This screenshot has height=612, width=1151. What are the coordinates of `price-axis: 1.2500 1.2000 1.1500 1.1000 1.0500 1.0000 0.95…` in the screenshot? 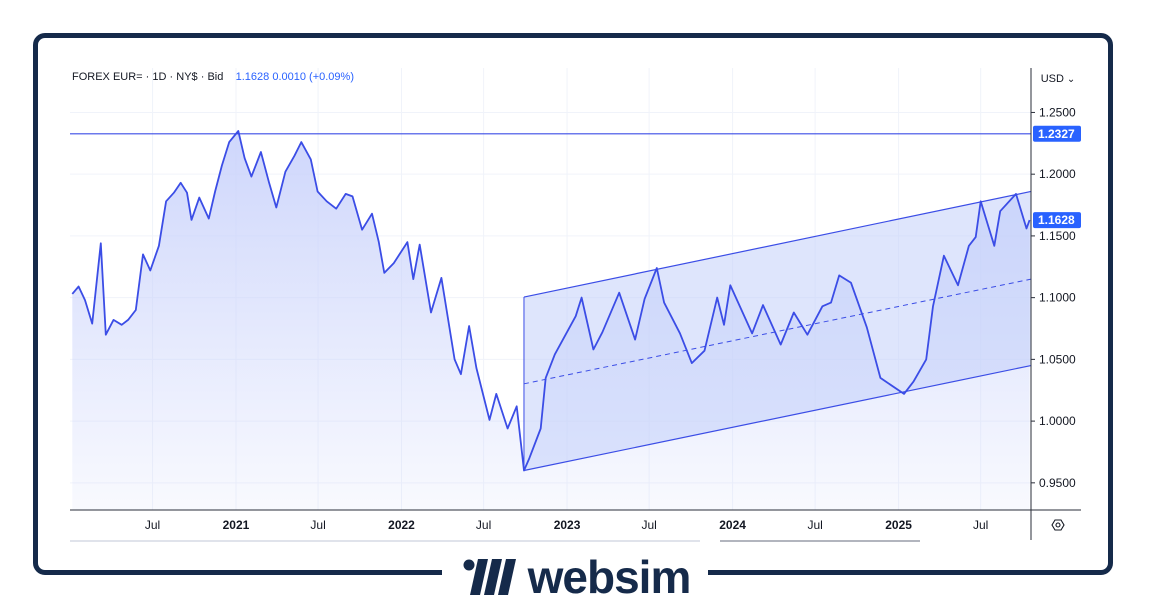 It's located at (1056, 297).